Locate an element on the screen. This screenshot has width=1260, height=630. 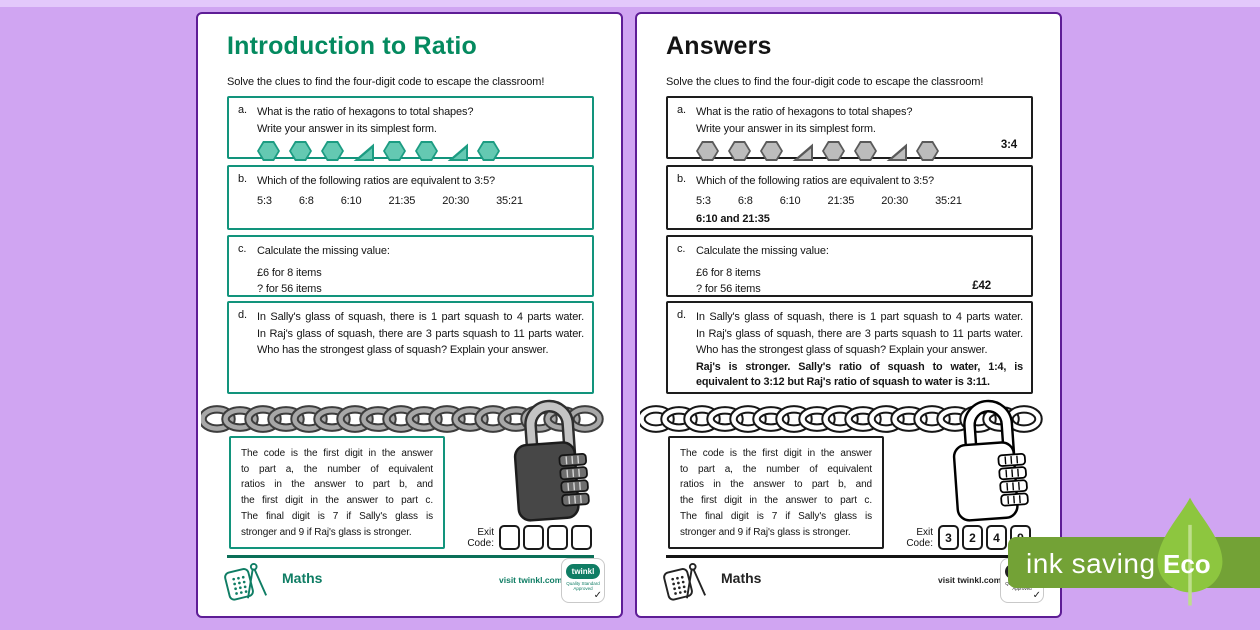
twinkl-logo: twinkl is located at coordinates (583, 571).